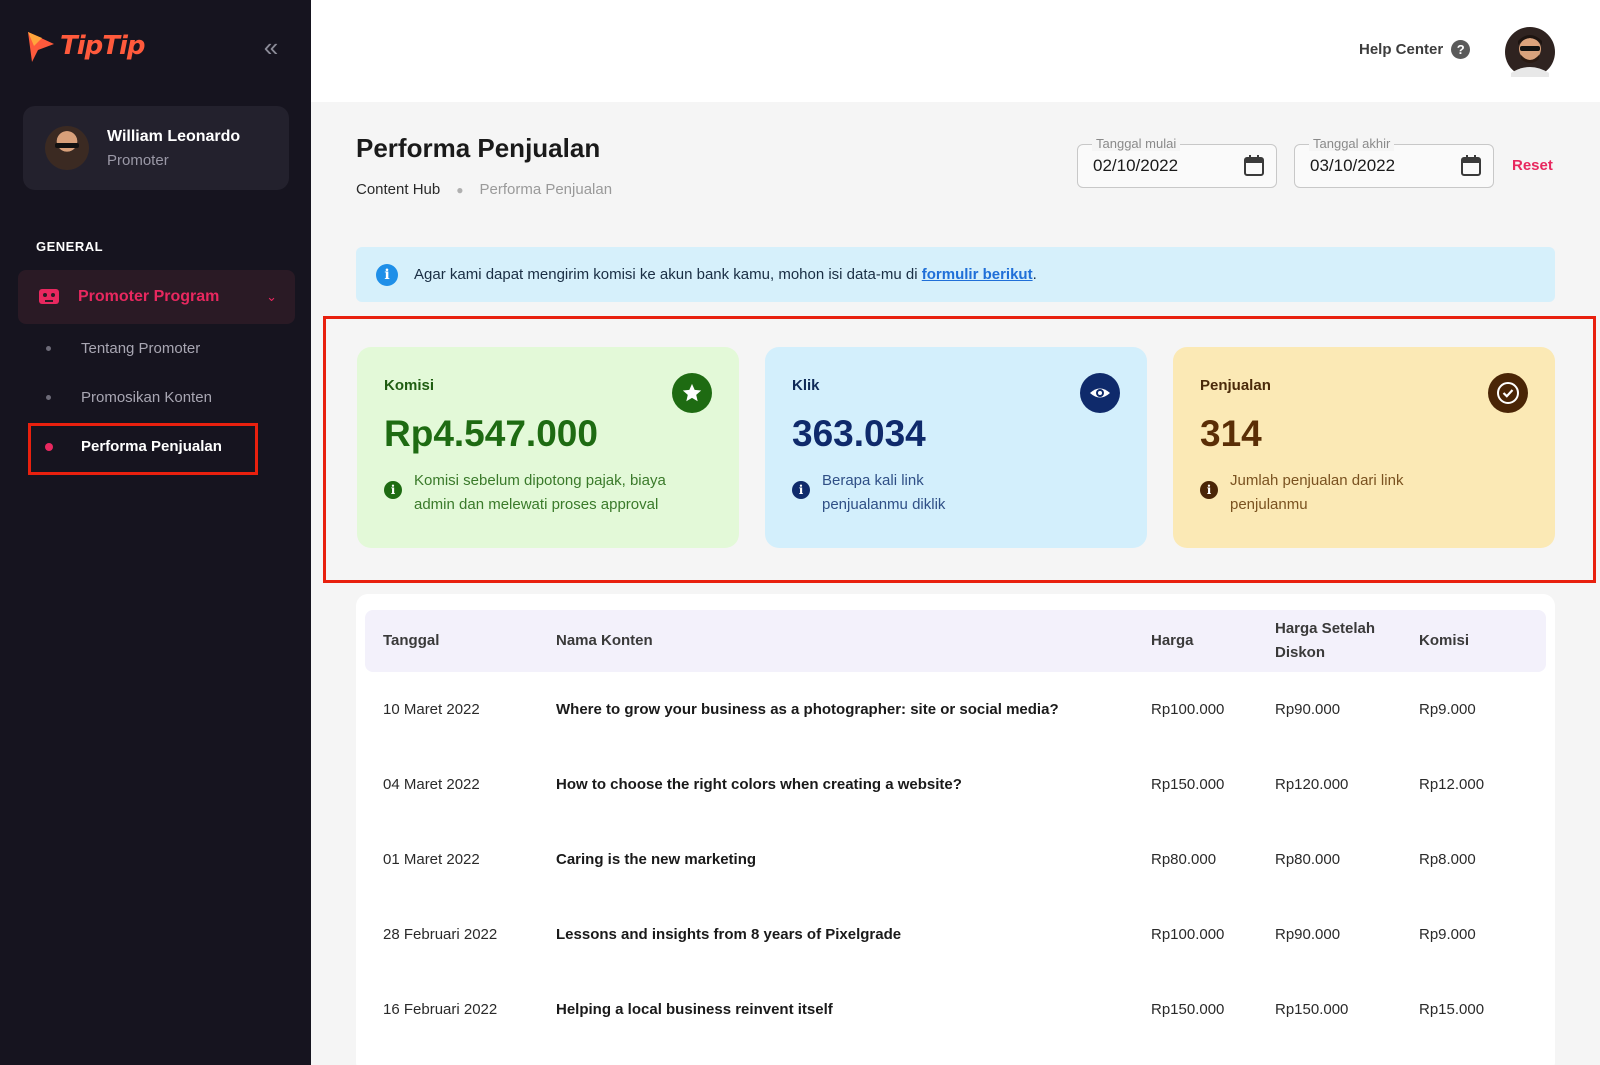 Image resolution: width=1600 pixels, height=1065 pixels. Describe the element at coordinates (174, 136) in the screenshot. I see `profile-name: William Leonardo` at that location.